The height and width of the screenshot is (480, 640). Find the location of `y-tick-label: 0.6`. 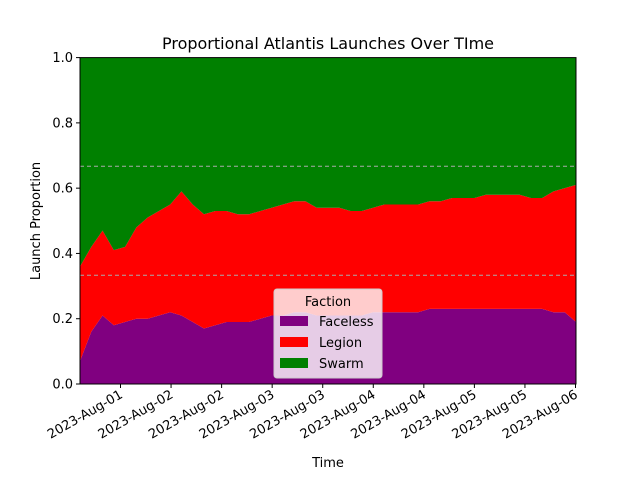

y-tick-label: 0.6 is located at coordinates (62, 189).